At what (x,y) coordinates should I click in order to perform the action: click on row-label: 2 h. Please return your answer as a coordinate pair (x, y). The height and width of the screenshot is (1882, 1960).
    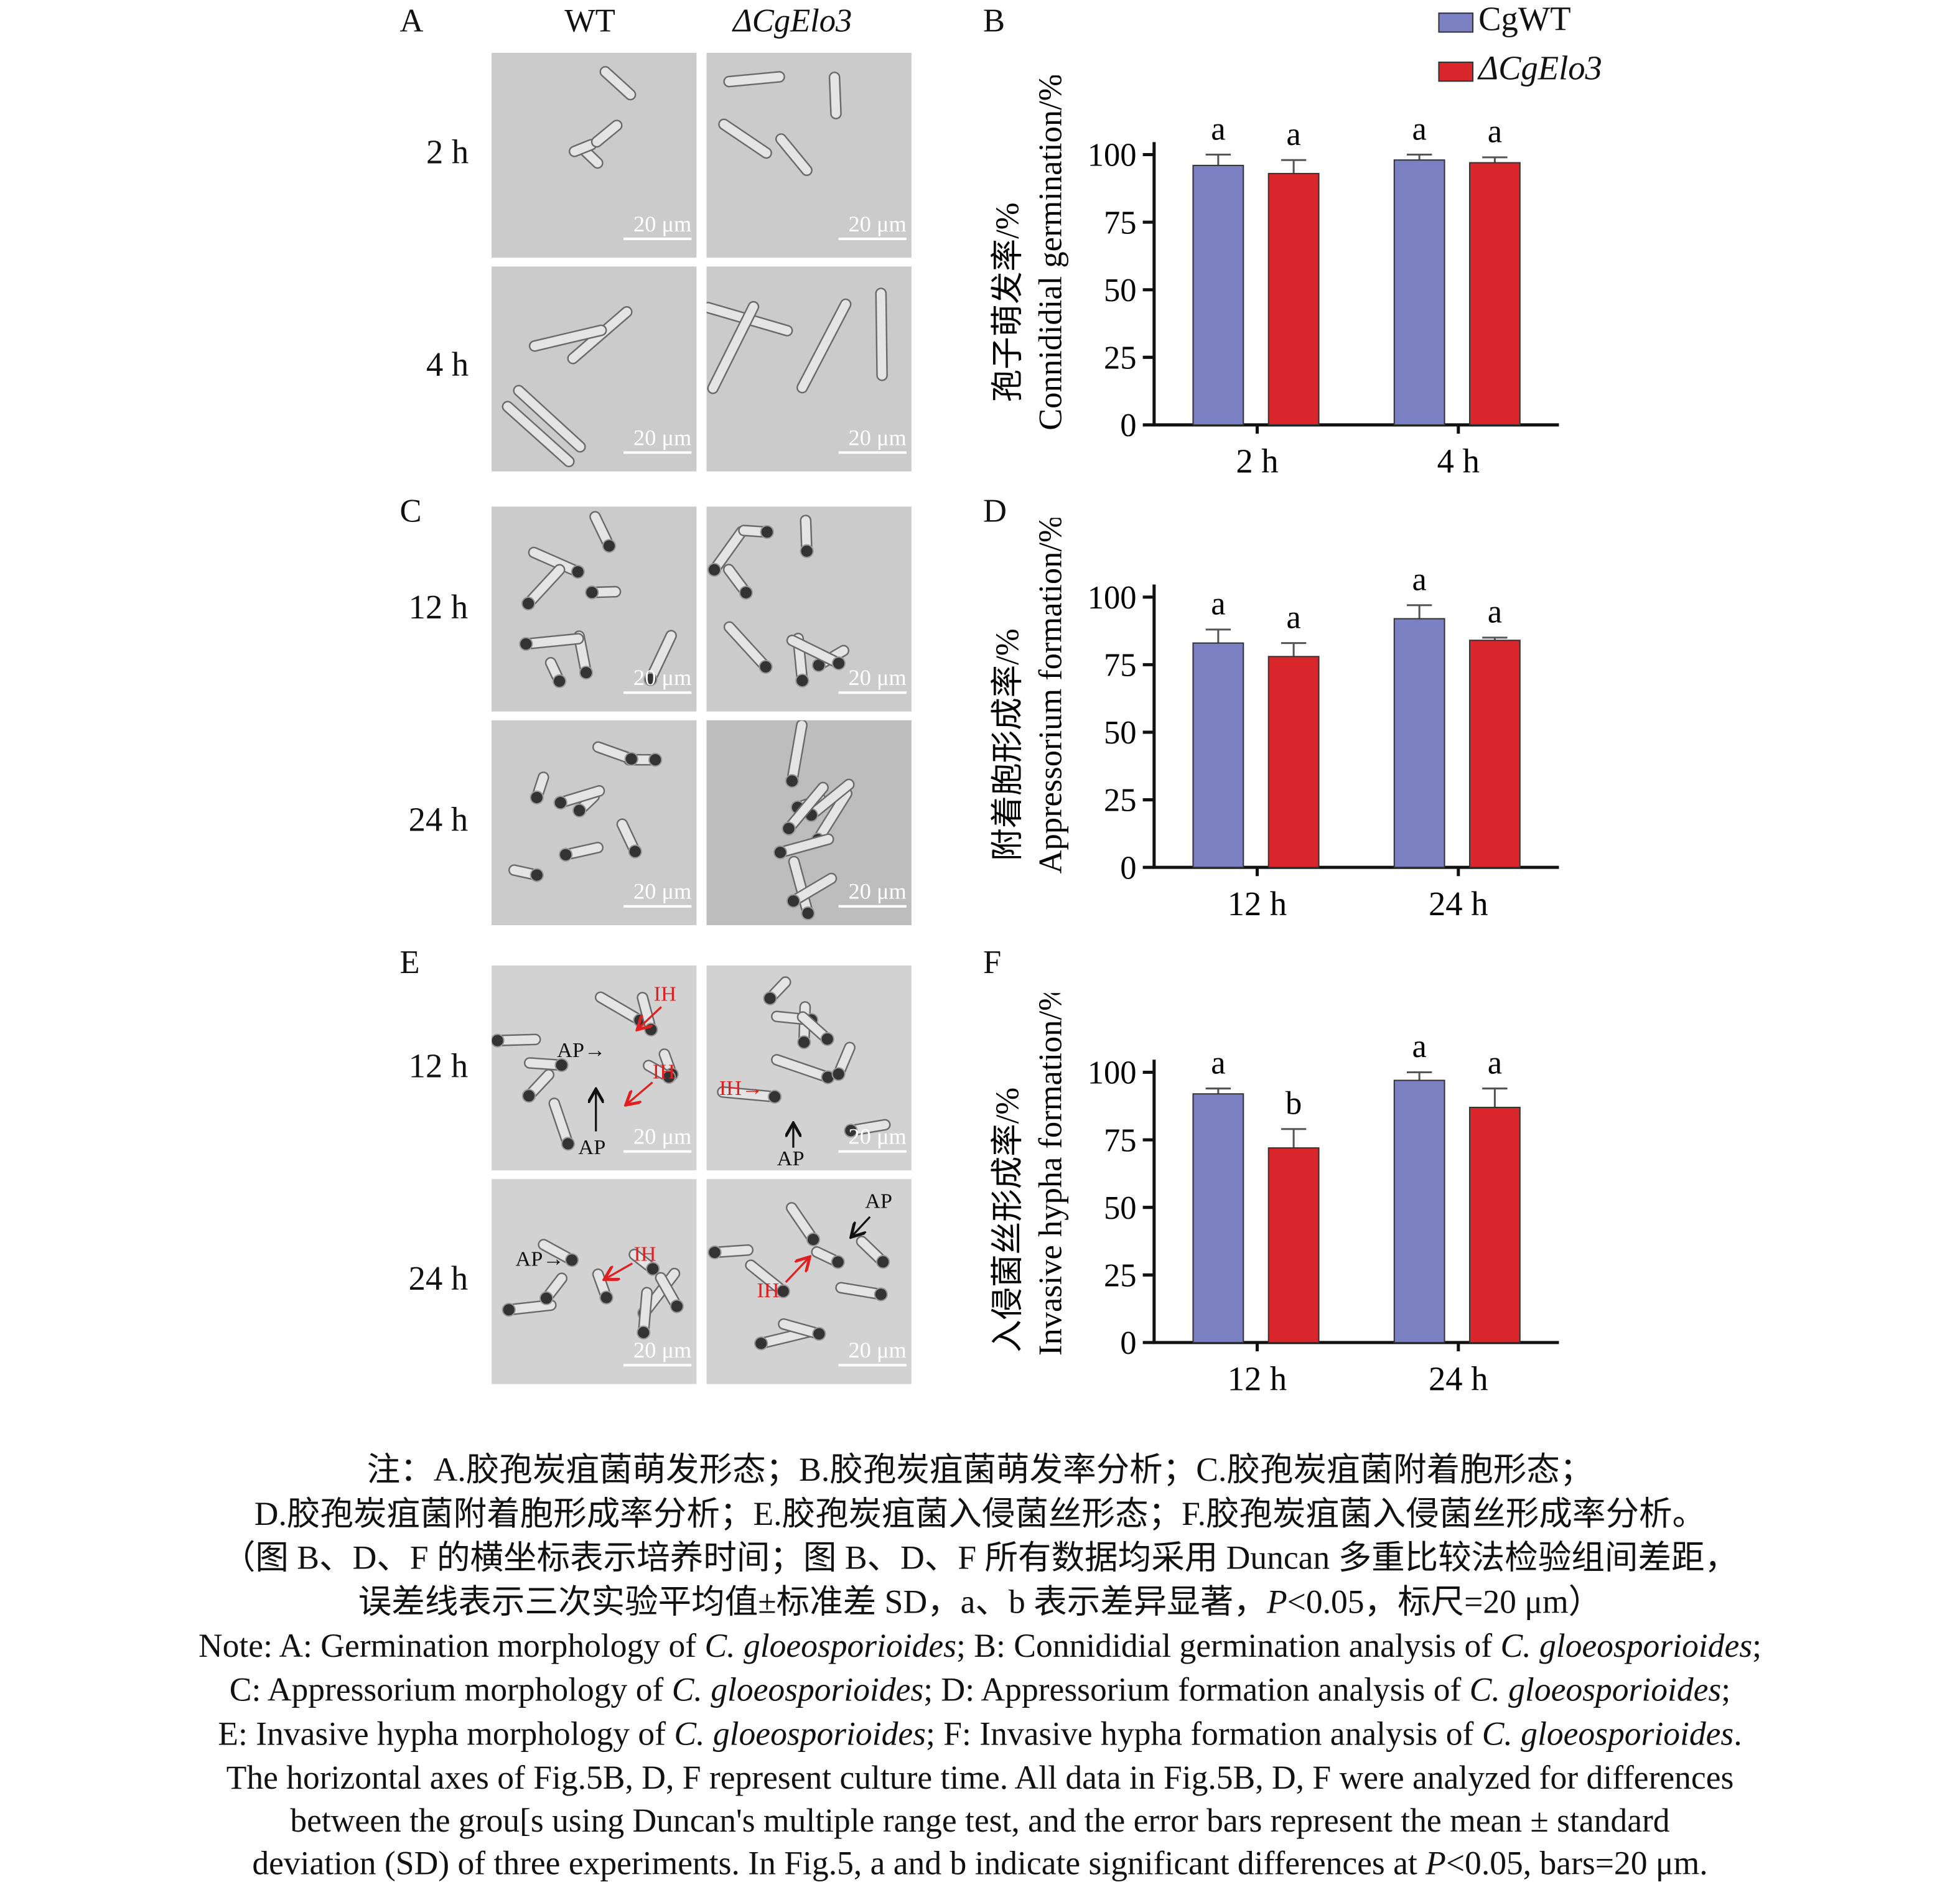
    Looking at the image, I should click on (447, 152).